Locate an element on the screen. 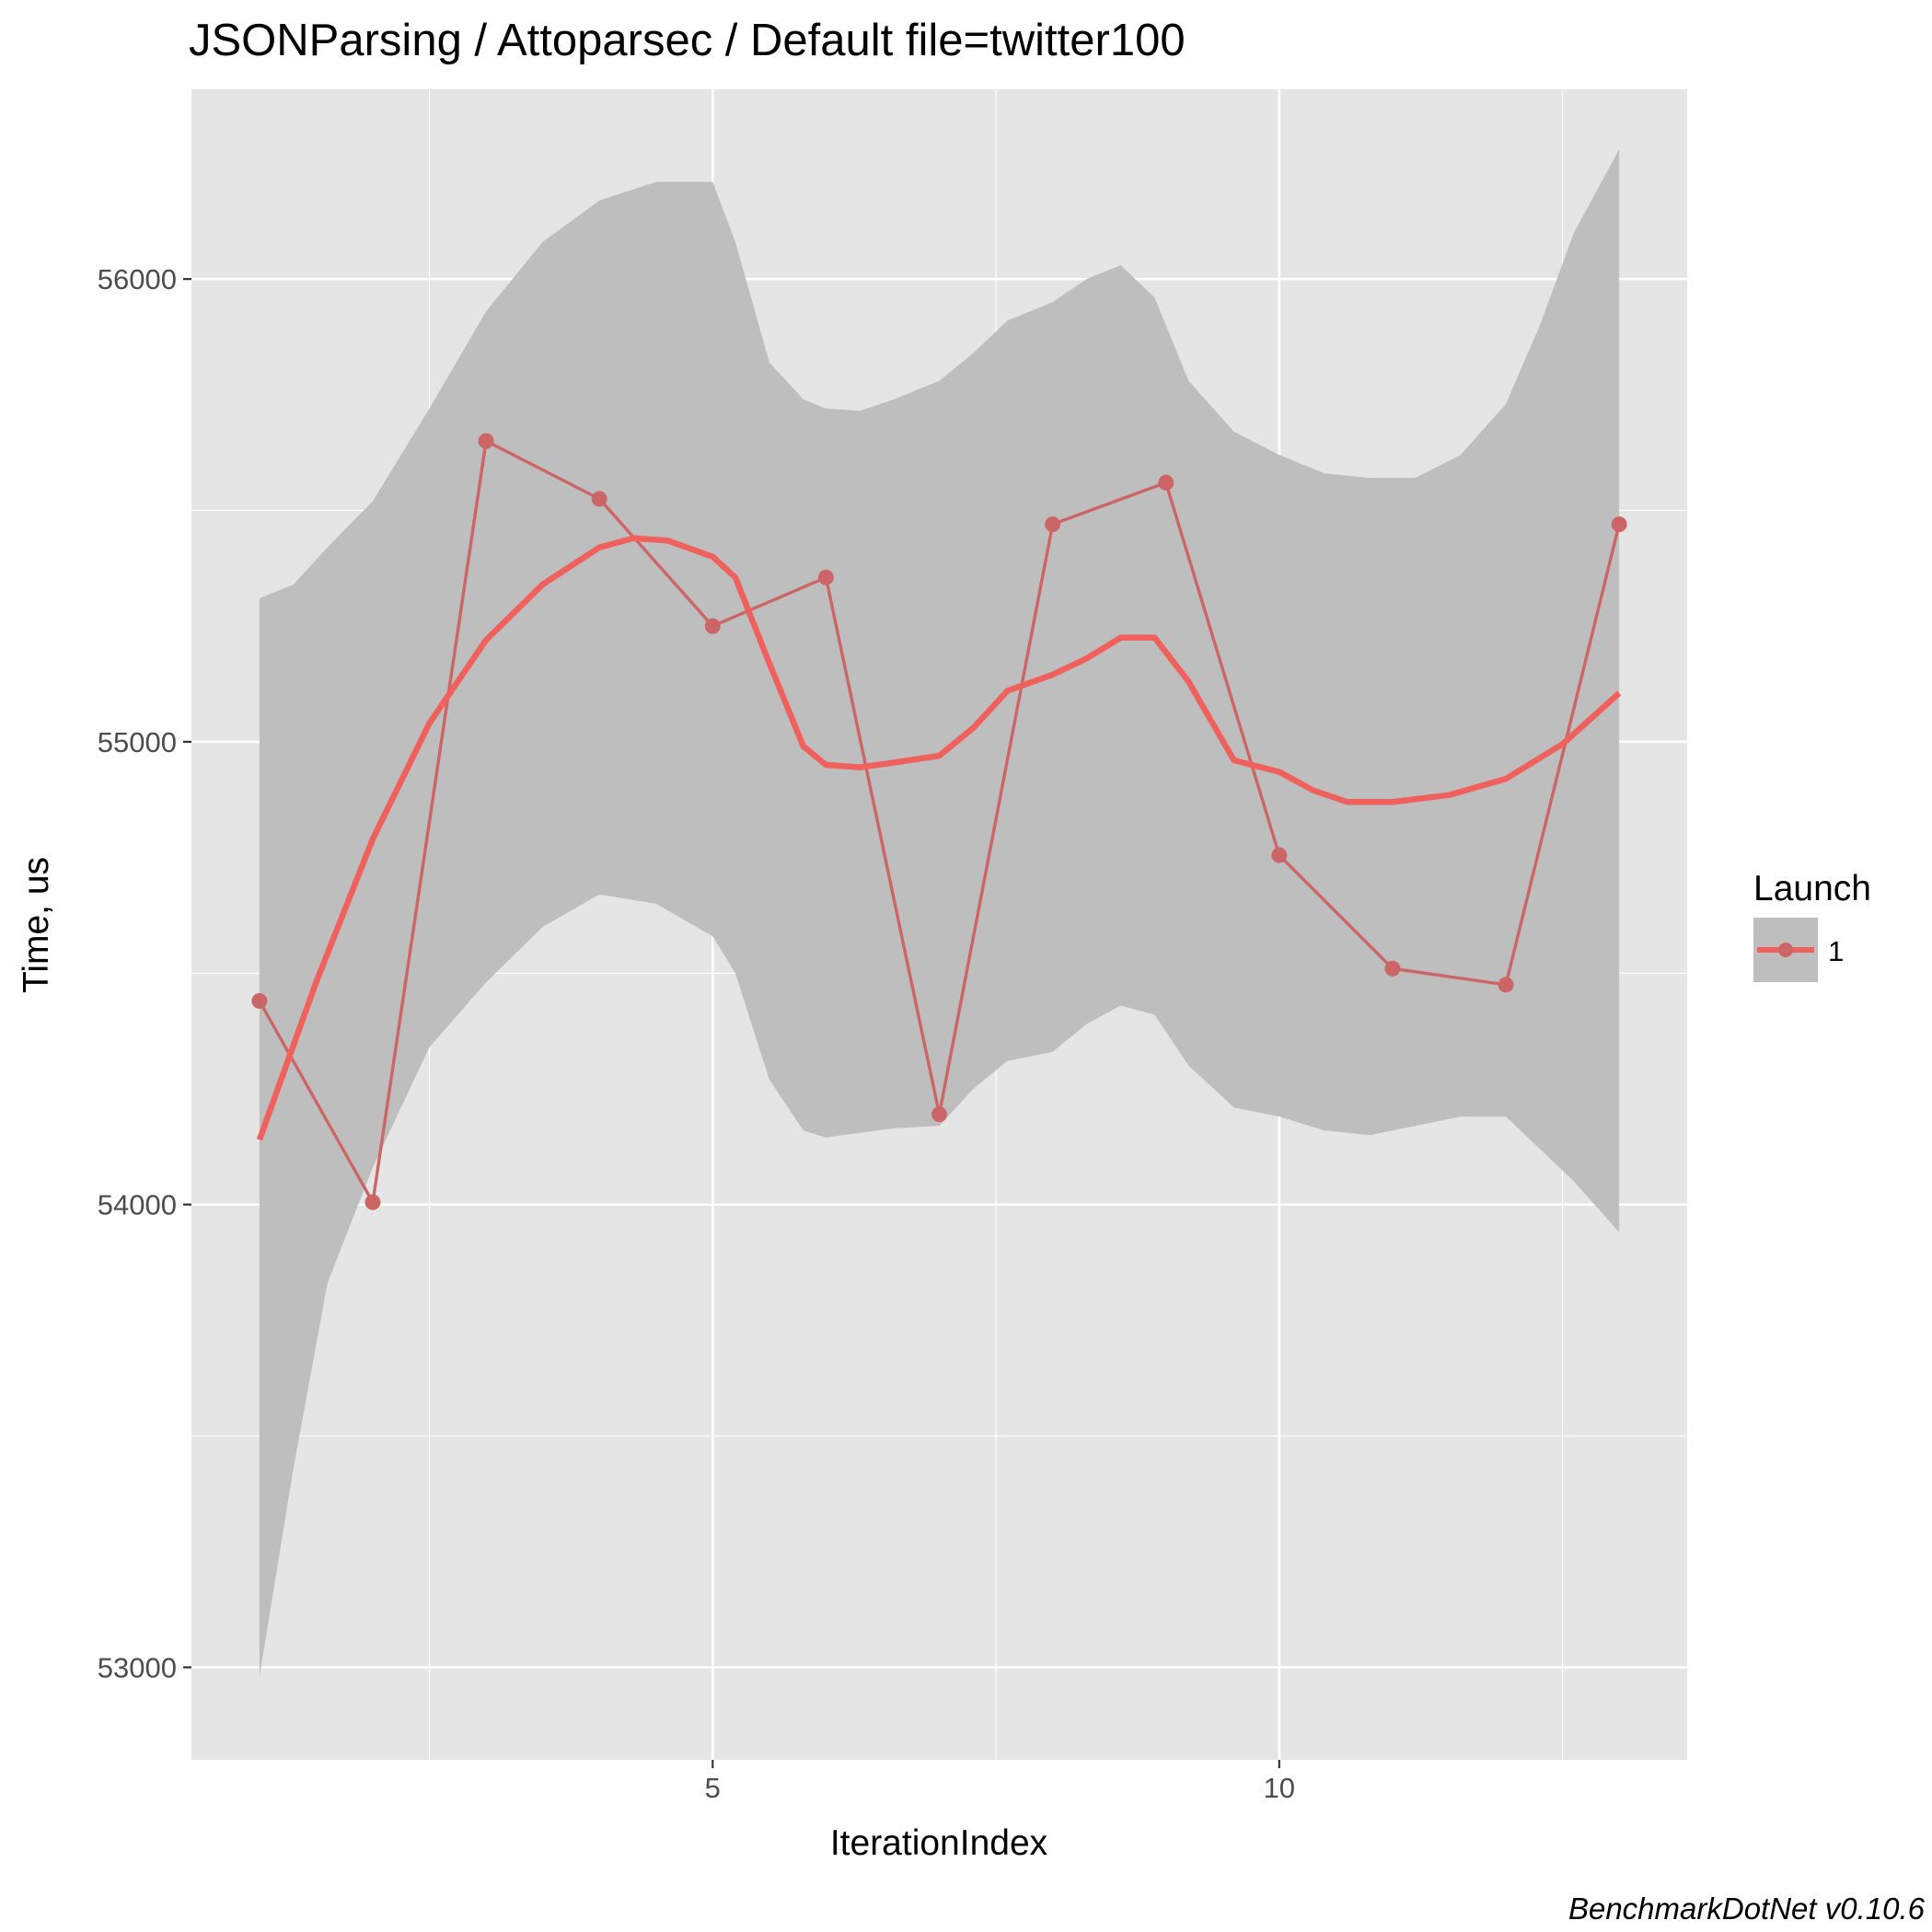 The width and height of the screenshot is (1932, 1932). y-tick-label: 54000 is located at coordinates (137, 1205).